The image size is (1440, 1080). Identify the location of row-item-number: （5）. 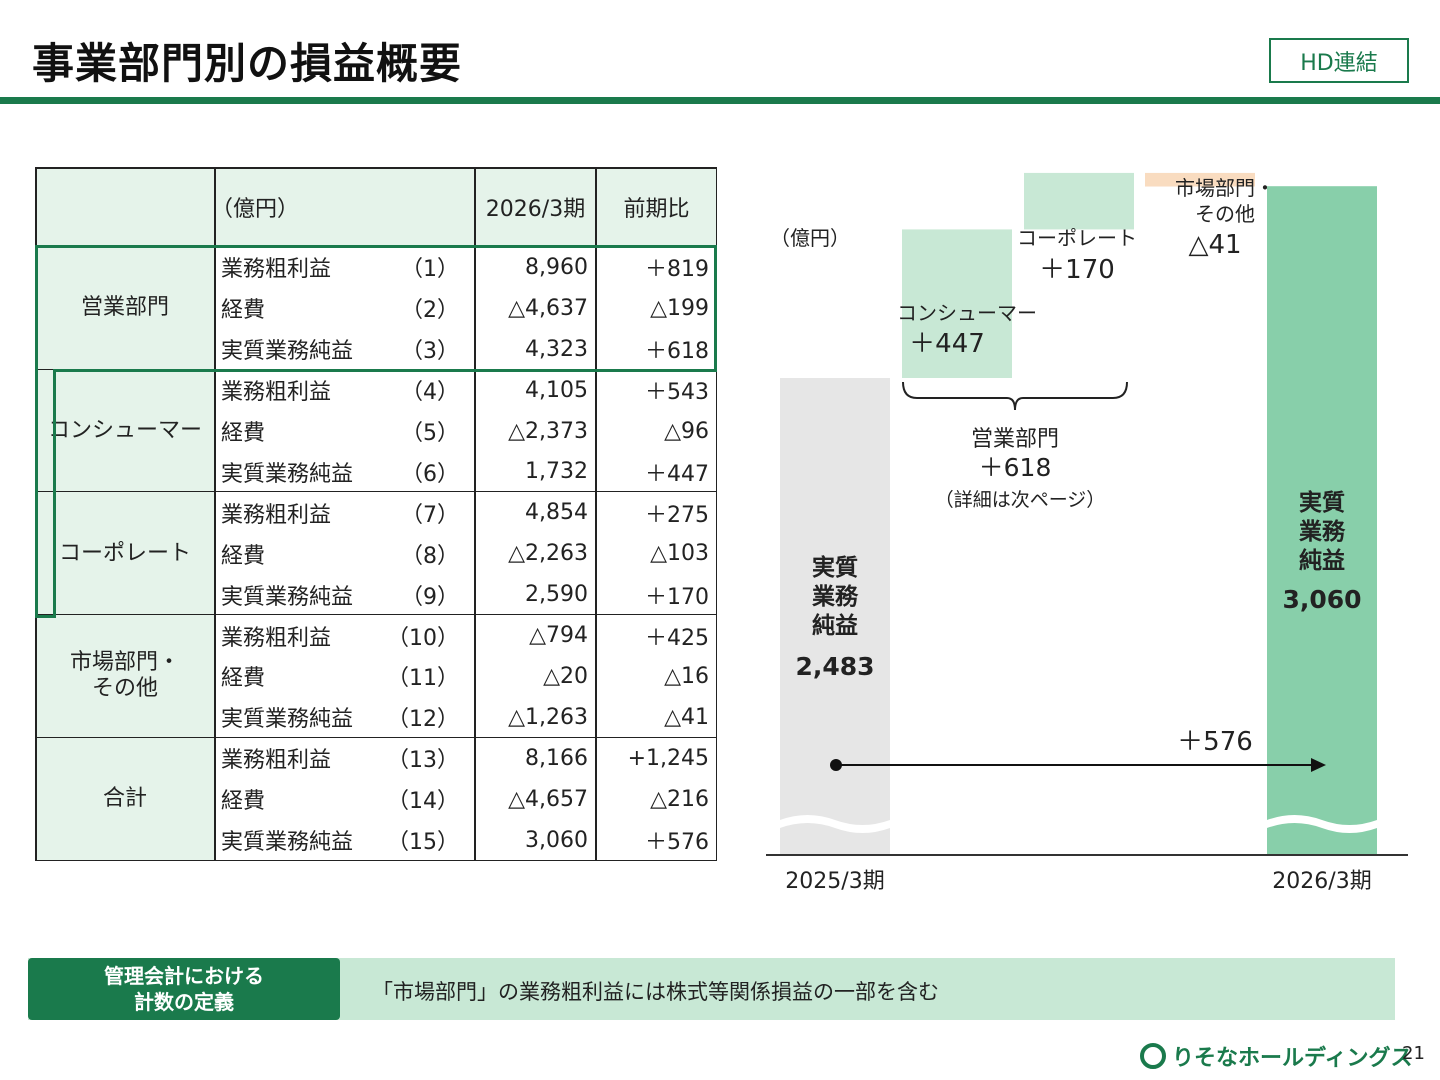
(430, 434).